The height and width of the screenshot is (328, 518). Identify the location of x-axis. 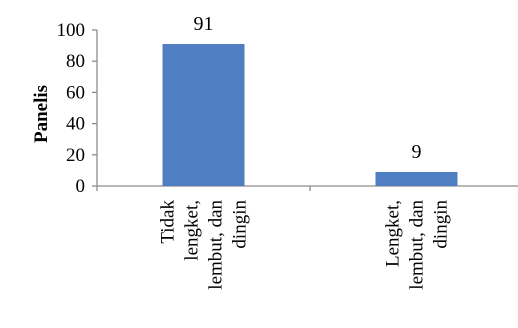
(307, 188).